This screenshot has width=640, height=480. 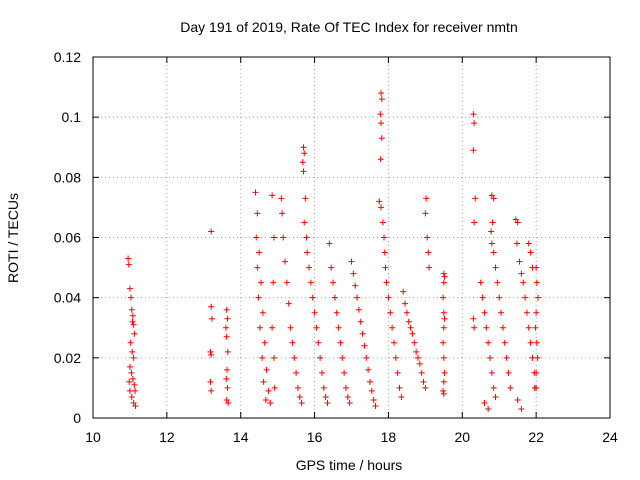 What do you see at coordinates (93, 437) in the screenshot?
I see `x-tick-label: 10` at bounding box center [93, 437].